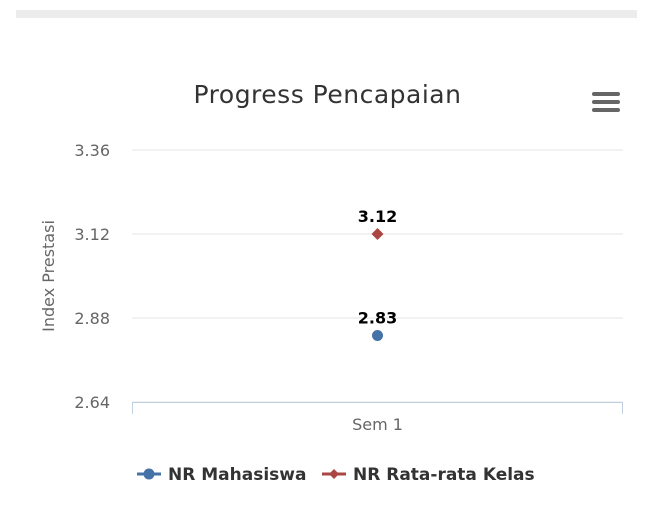 Image resolution: width=655 pixels, height=526 pixels. What do you see at coordinates (237, 475) in the screenshot?
I see `legend-label: NR Mahasiswa` at bounding box center [237, 475].